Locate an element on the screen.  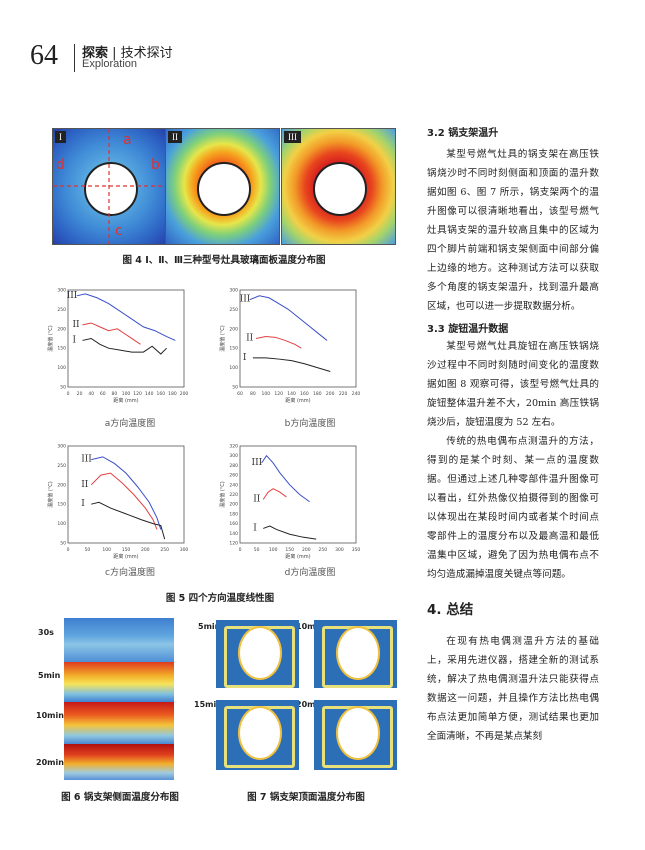
side-thermal-30s is located at coordinates (119, 640).